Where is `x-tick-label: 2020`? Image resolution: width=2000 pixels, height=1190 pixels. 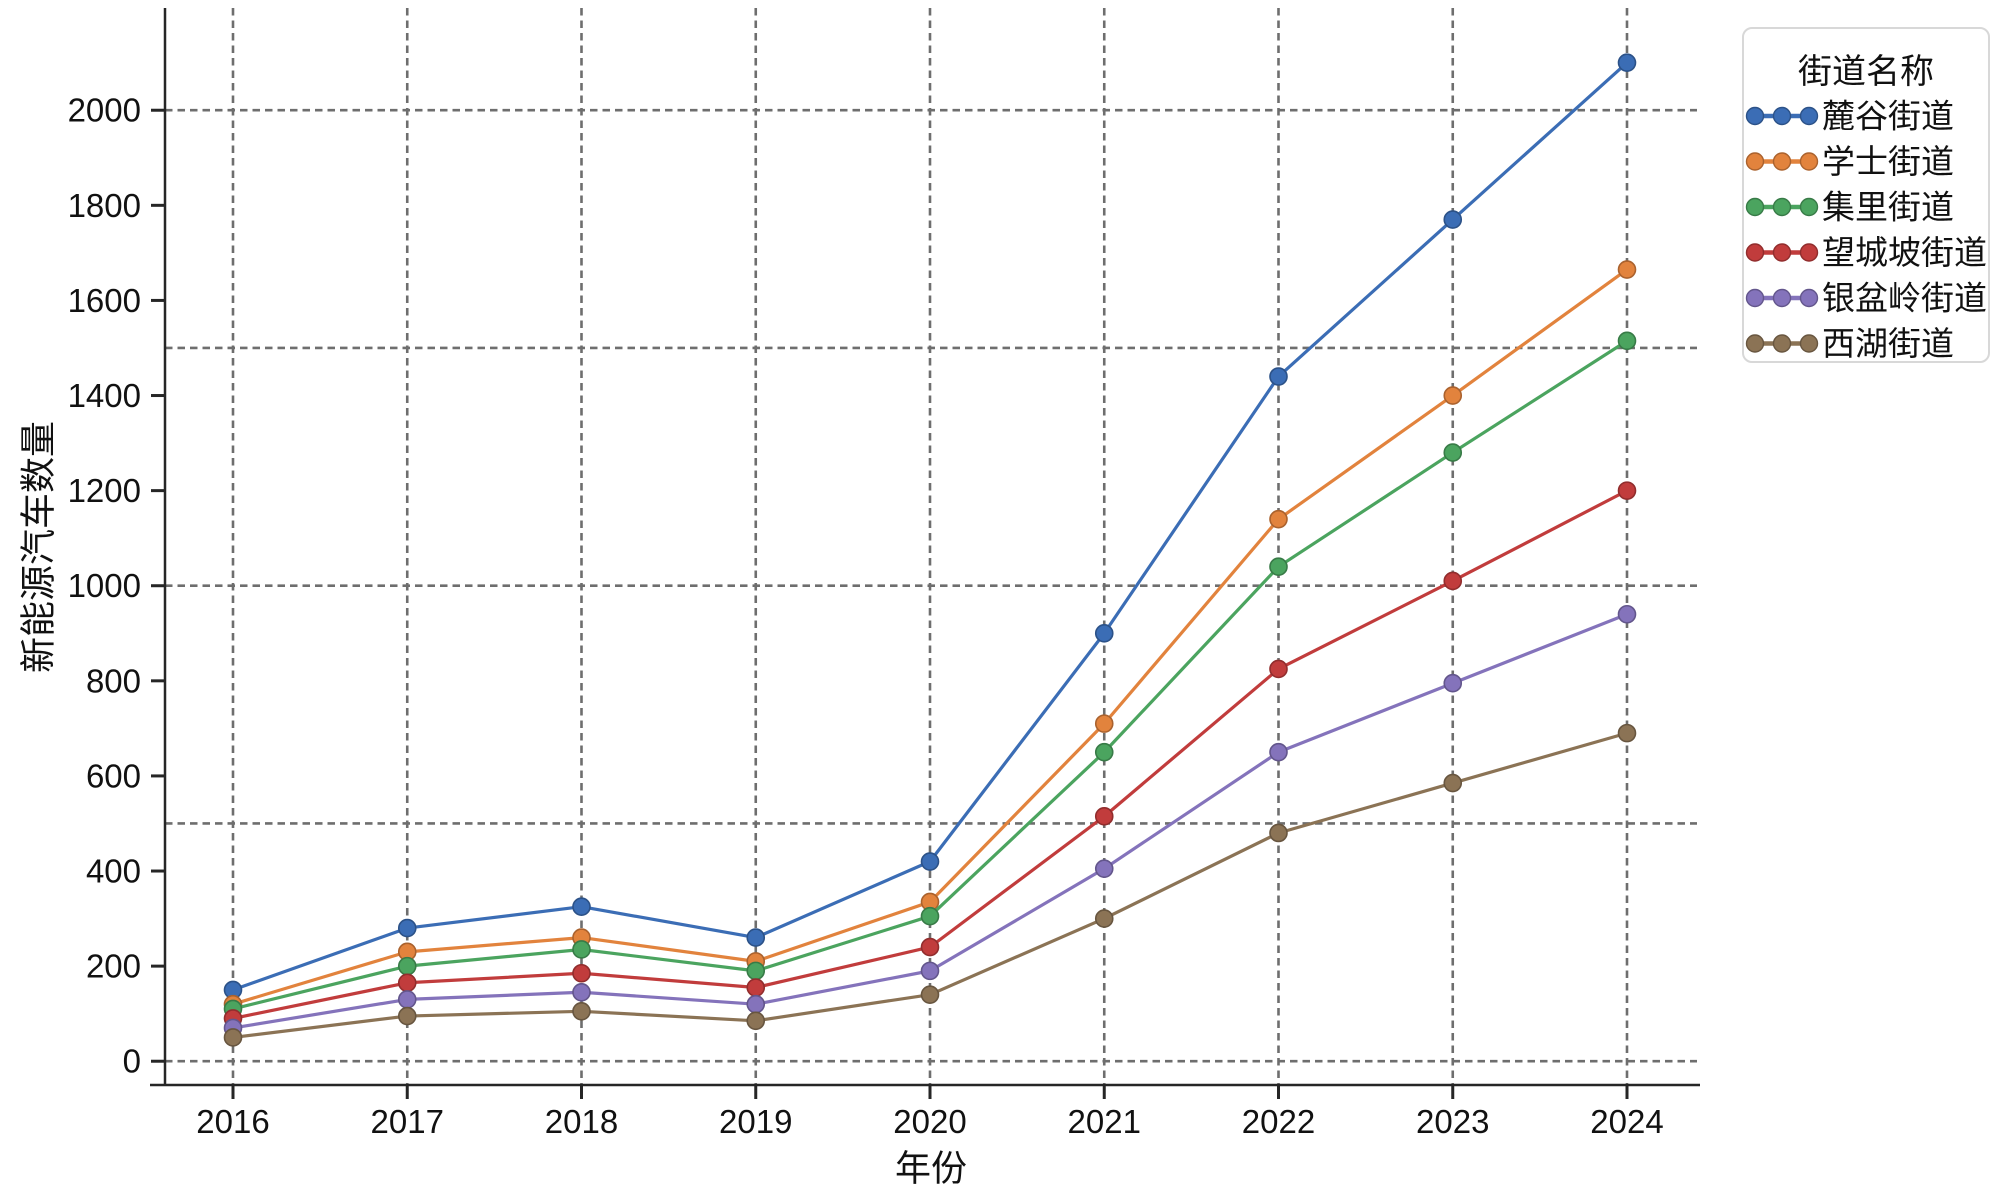
x-tick-label: 2020 is located at coordinates (929, 1121).